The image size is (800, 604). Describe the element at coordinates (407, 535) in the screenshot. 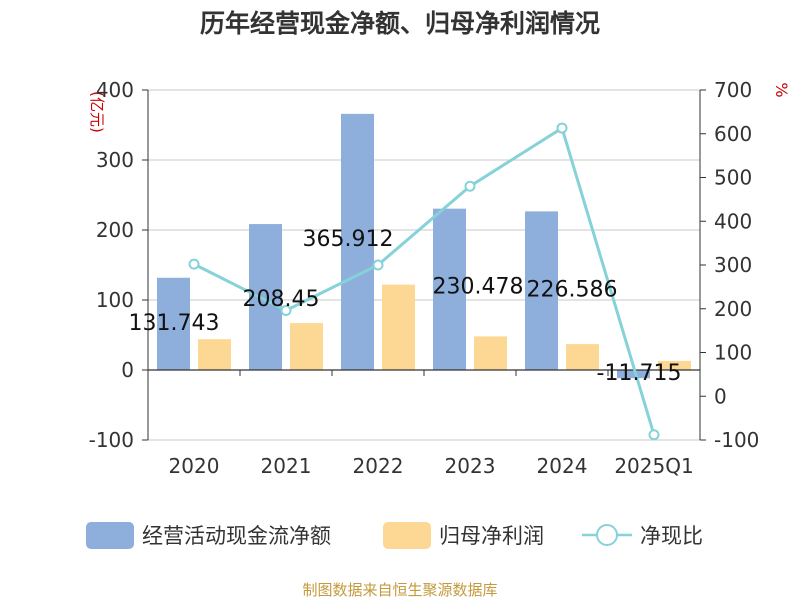

I see `legend-swatch-net-profit` at that location.